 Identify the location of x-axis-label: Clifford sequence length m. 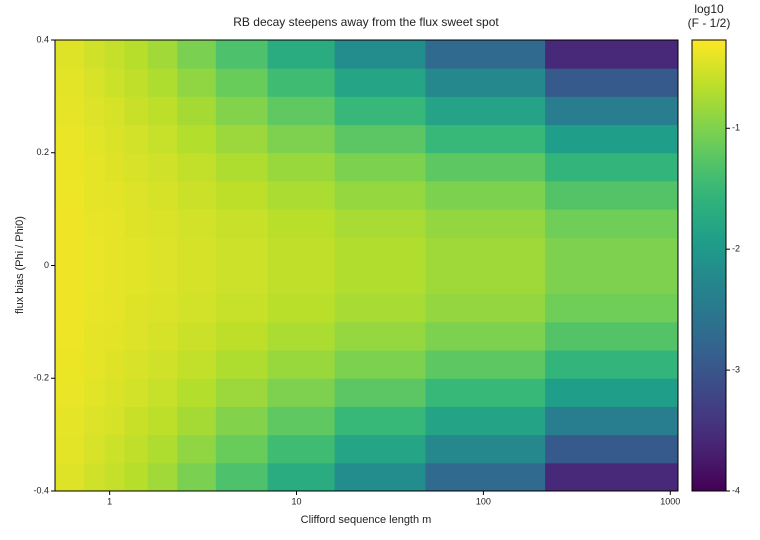
(366, 520).